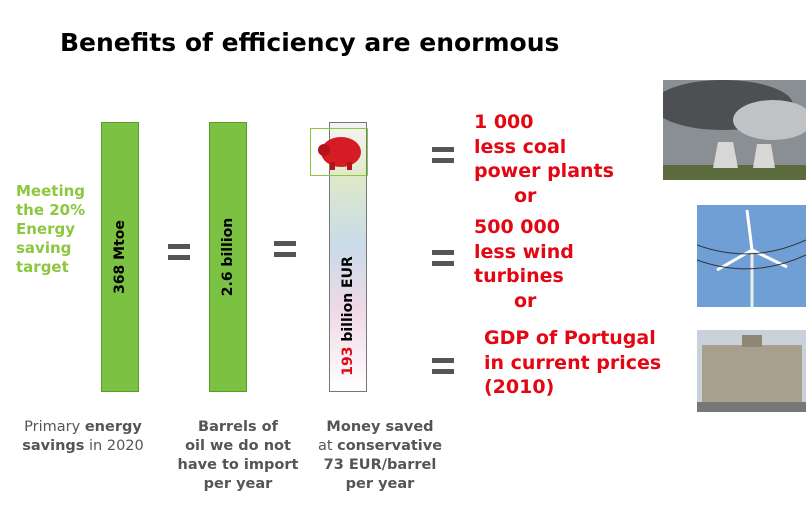 The height and width of the screenshot is (510, 806). Describe the element at coordinates (769, 120) in the screenshot. I see `photo-smoke` at that location.